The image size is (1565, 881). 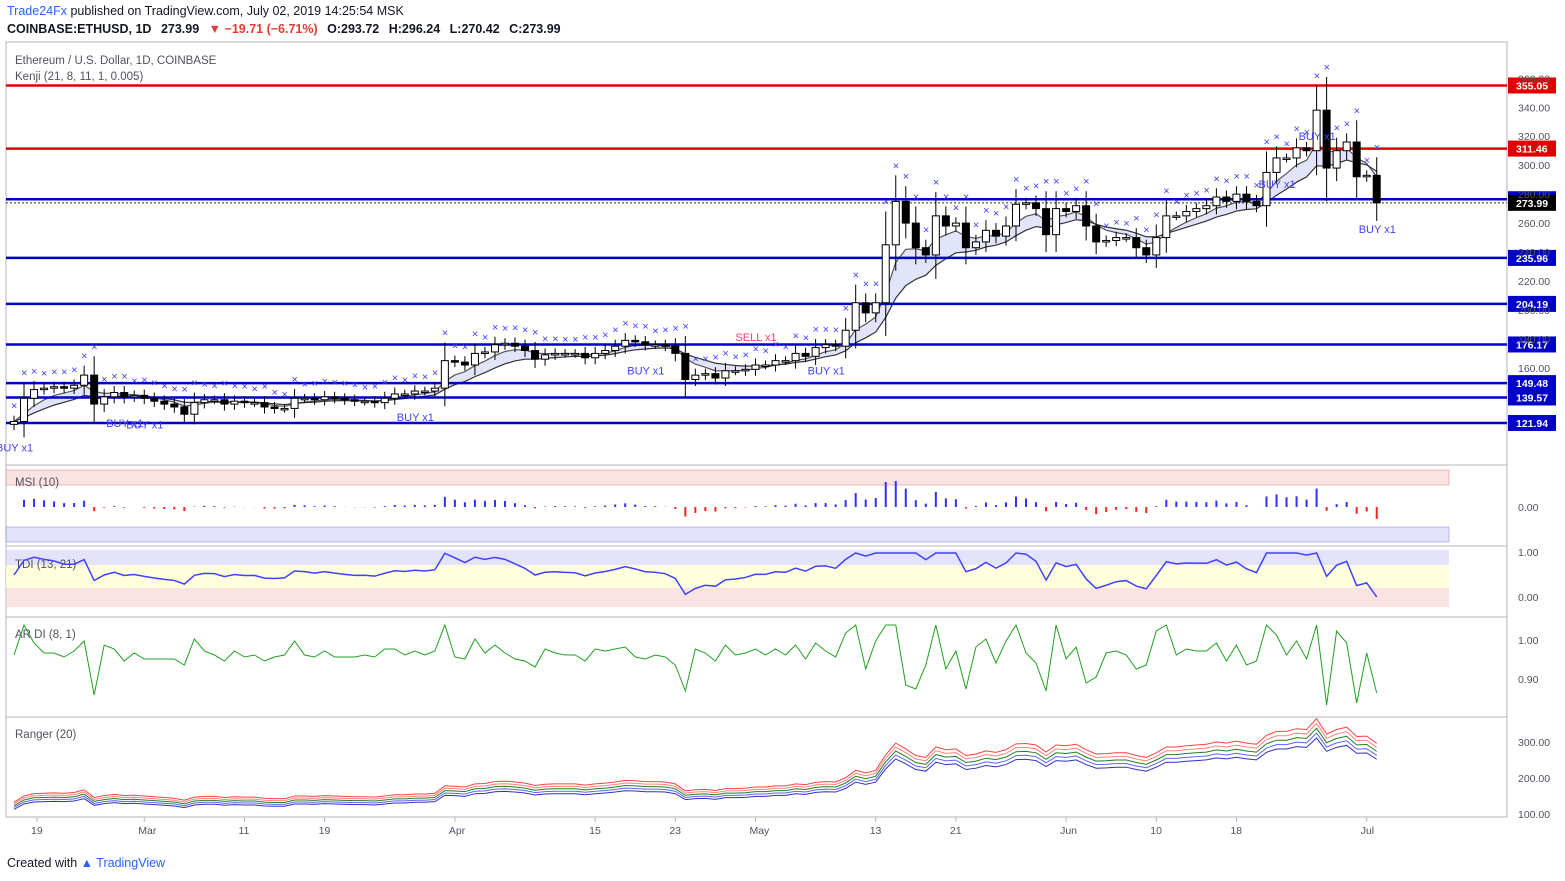 What do you see at coordinates (1528, 680) in the screenshot?
I see `ardi-tick-090: 0.90` at bounding box center [1528, 680].